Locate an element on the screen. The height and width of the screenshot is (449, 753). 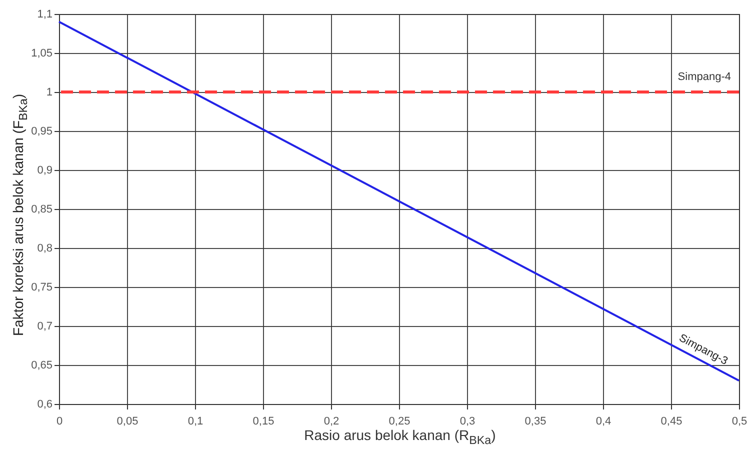
x-tick-label: 0,4 is located at coordinates (604, 422).